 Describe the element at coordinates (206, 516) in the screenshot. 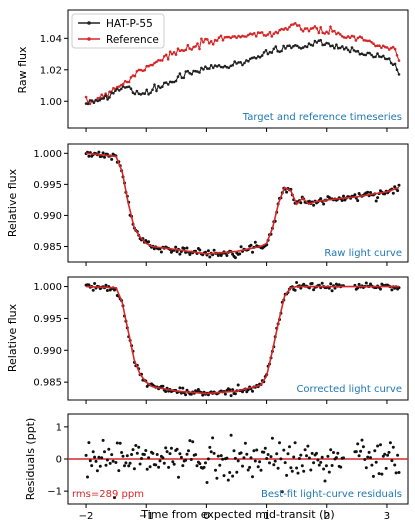

I see `x-tick-label: 0` at that location.